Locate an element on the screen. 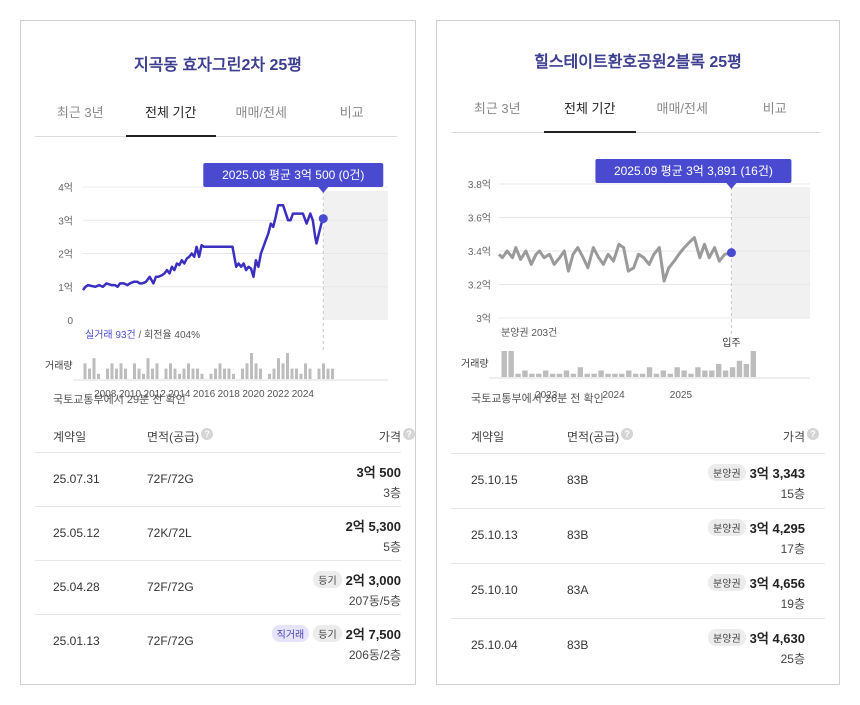 This screenshot has height=705, width=860. floor-info: 206동/2층 is located at coordinates (374, 655).